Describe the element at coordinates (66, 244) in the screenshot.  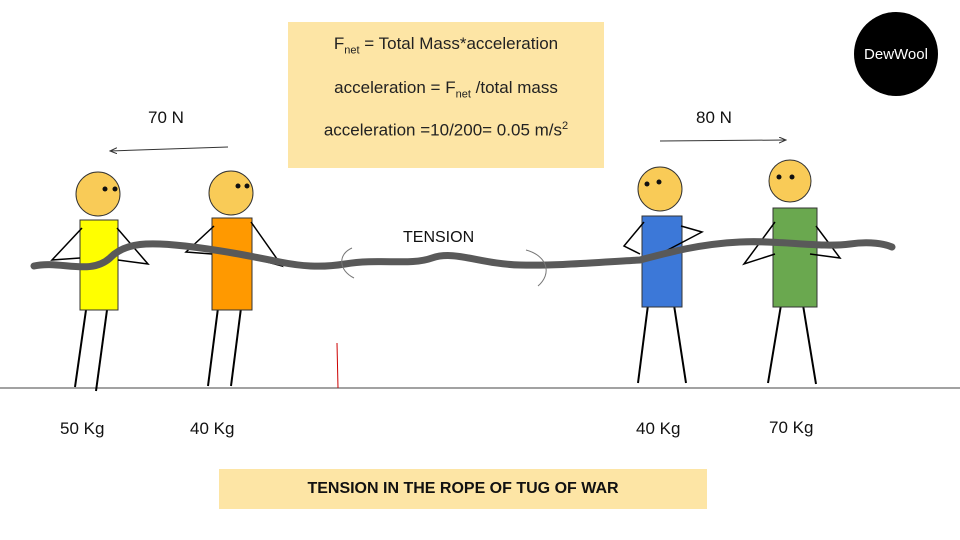
I see `person-1-arm-left` at that location.